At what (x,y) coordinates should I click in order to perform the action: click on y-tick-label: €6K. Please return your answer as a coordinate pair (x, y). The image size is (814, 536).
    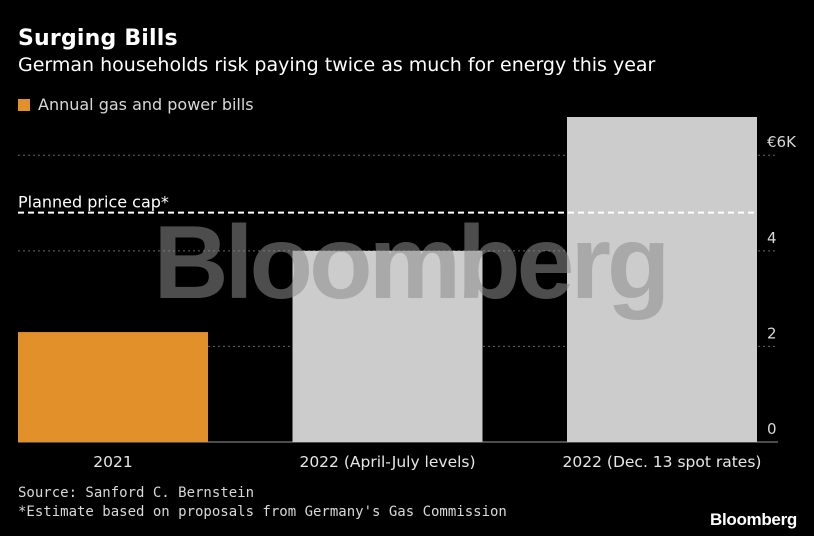
    Looking at the image, I should click on (782, 142).